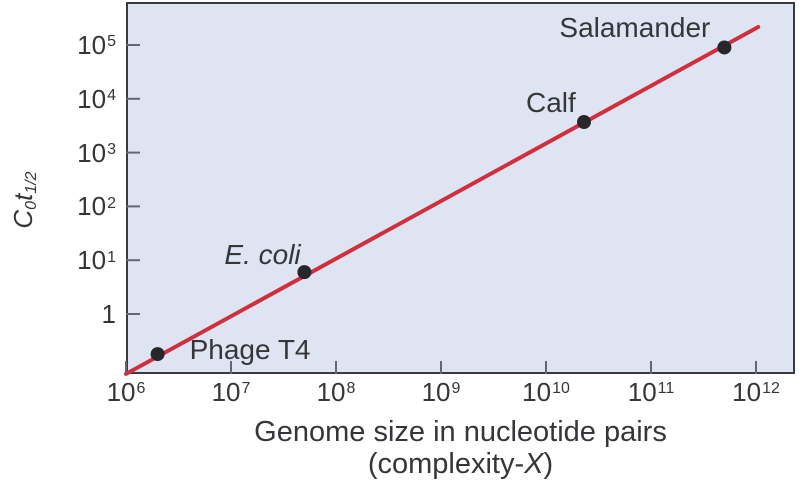  Describe the element at coordinates (262, 255) in the screenshot. I see `point-label: E. coli` at that location.